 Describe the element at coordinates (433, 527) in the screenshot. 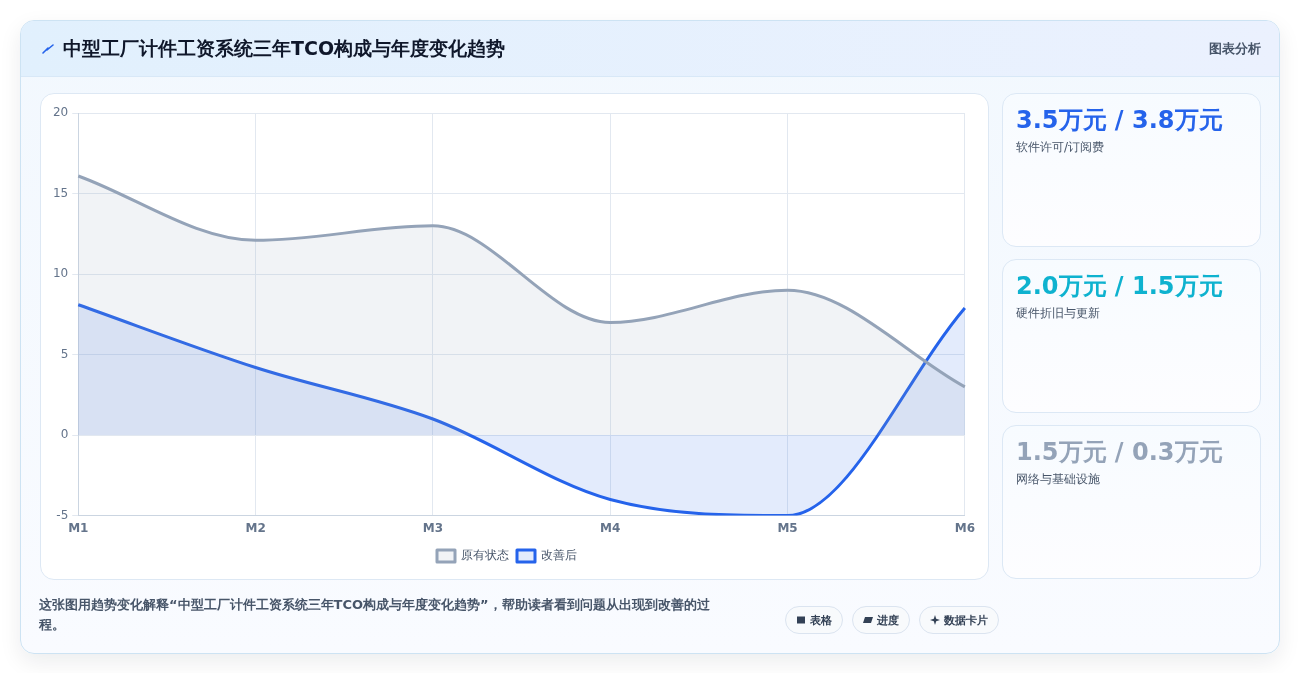

I see `x-tick-label: M3` at that location.